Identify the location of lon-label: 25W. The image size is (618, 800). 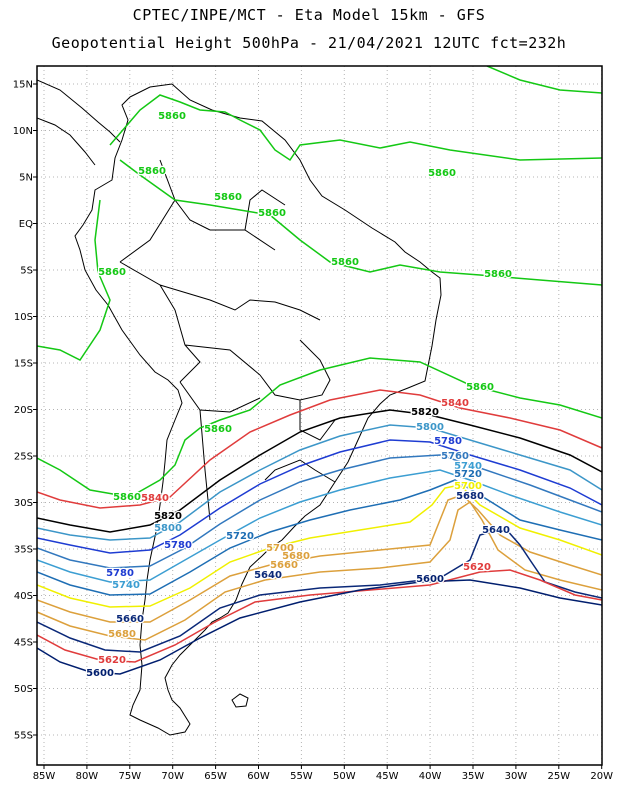
(558, 776).